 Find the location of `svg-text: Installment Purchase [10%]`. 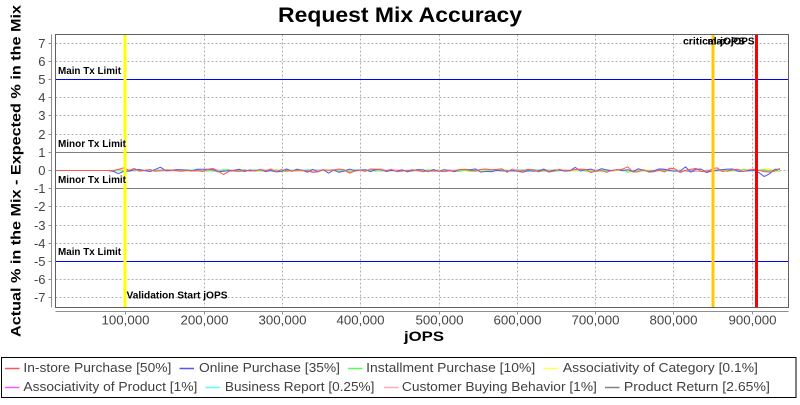

svg-text: Installment Purchase [10%] is located at coordinates (450, 367).